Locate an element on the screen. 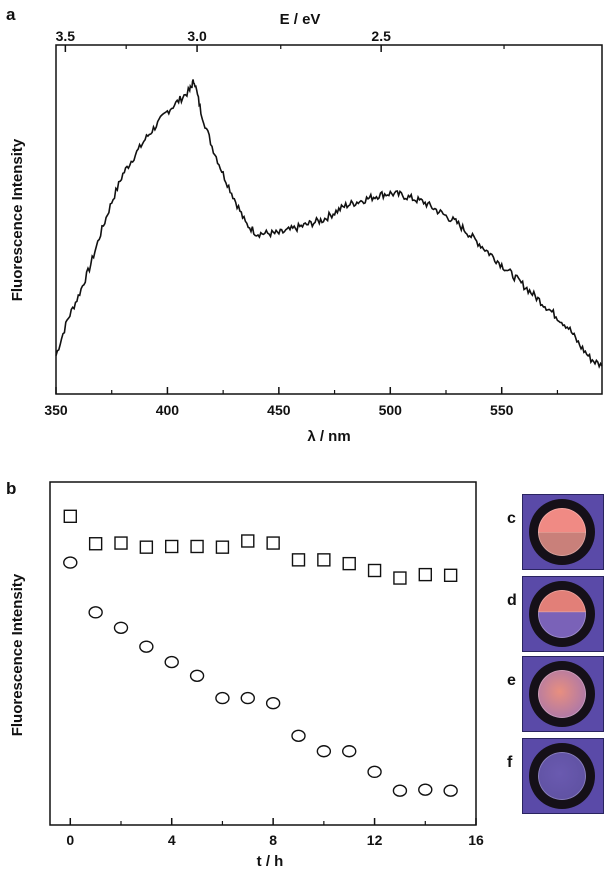  photo-e is located at coordinates (563, 694).